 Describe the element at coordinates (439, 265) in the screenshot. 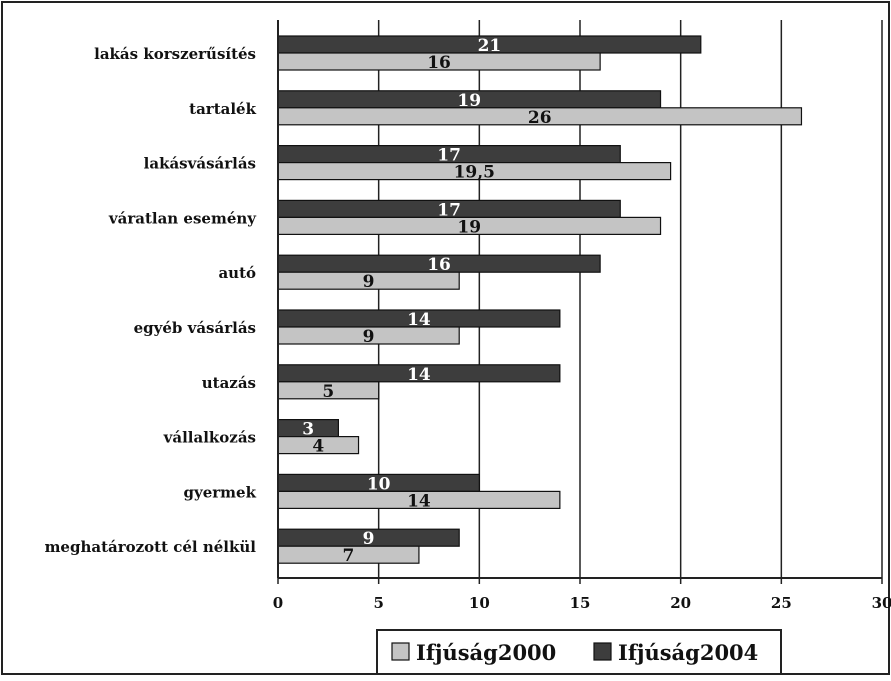

I see `data-label-ifjusag2004-auto: 16` at that location.